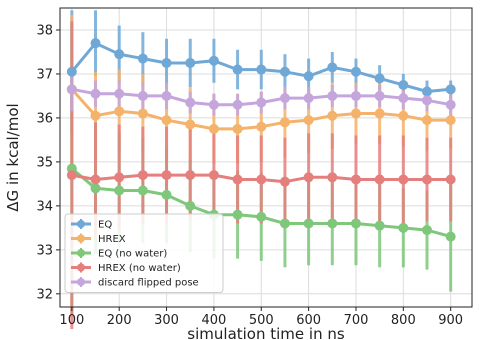  Describe the element at coordinates (13, 157) in the screenshot. I see `y-axis-label: ΔG in kcal/mol` at that location.